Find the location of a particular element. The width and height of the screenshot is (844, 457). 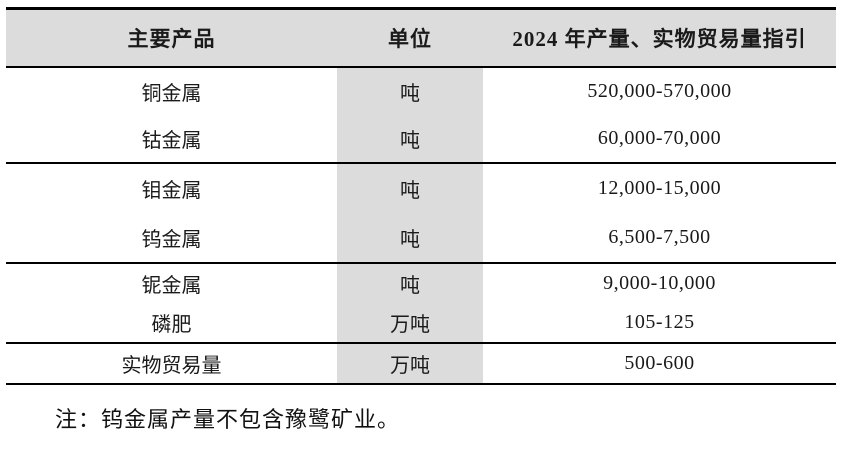

cell-product: 磷肥 is located at coordinates (171, 324).